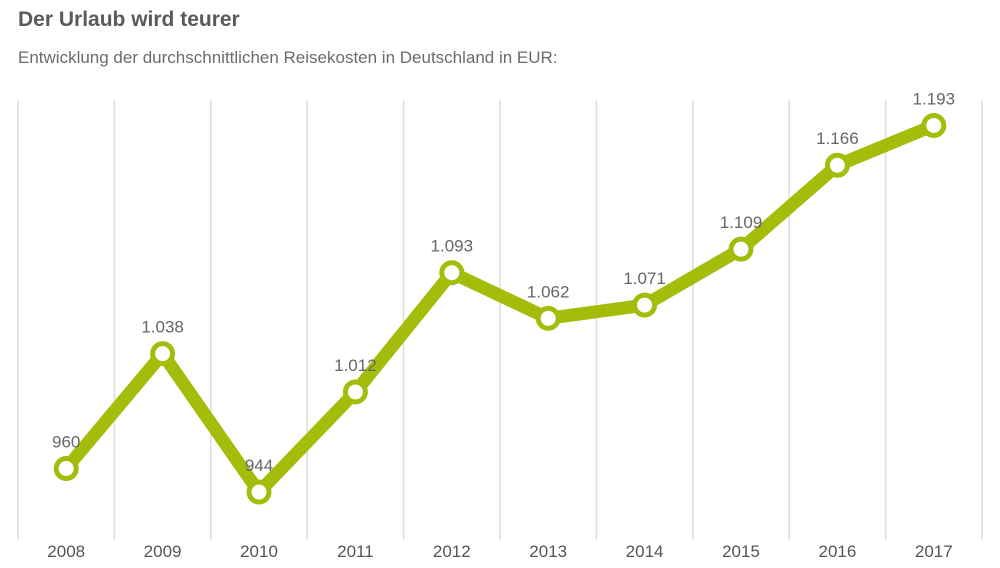 This screenshot has height=568, width=1000. I want to click on data-point-2009, so click(163, 354).